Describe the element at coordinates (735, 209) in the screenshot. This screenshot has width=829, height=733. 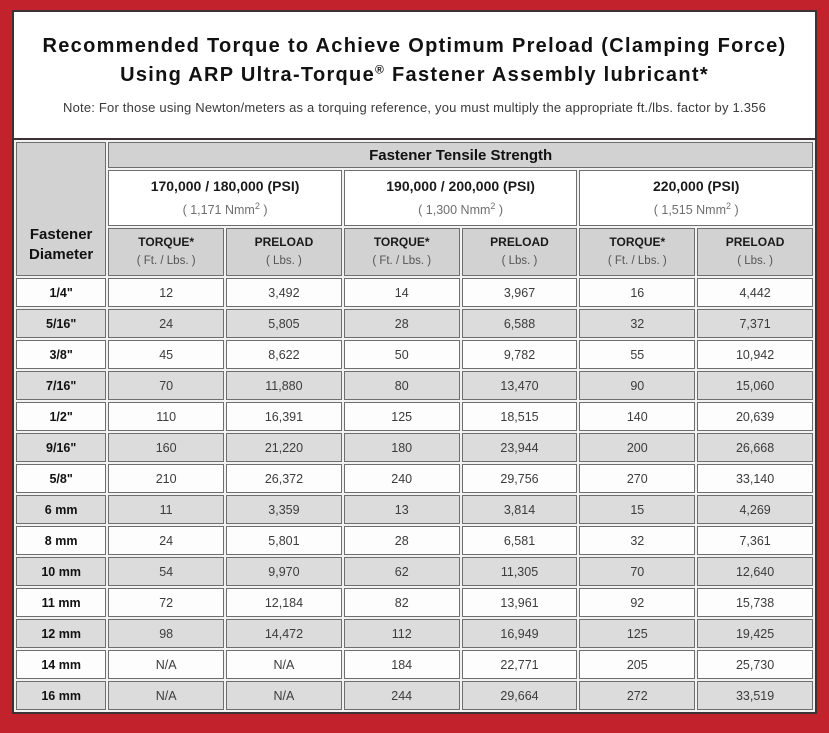
I see `nmm-post: )` at that location.